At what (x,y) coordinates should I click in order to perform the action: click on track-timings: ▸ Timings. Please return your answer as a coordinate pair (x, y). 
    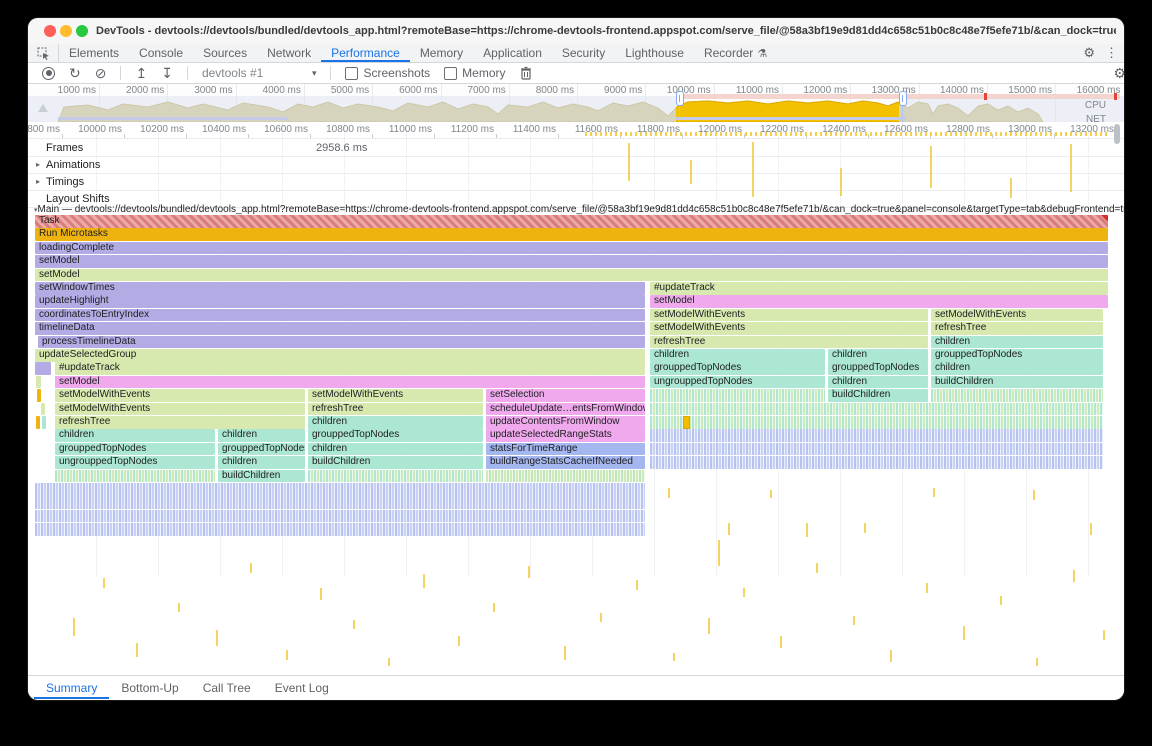
    Looking at the image, I should click on (576, 182).